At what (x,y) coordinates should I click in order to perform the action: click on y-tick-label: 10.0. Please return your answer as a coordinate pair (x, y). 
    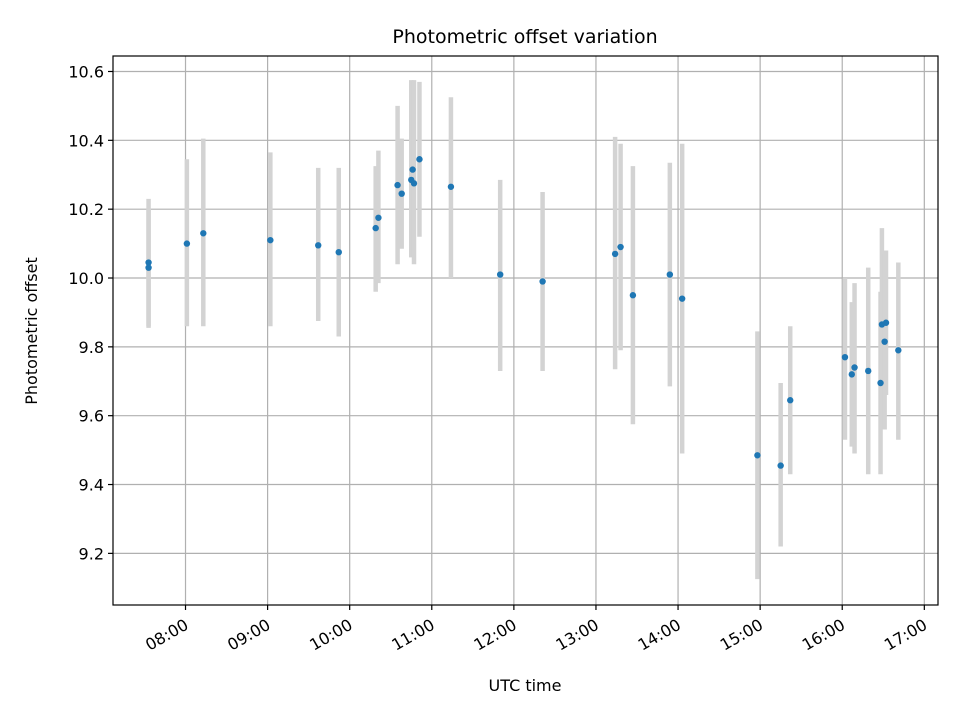
    Looking at the image, I should click on (86, 278).